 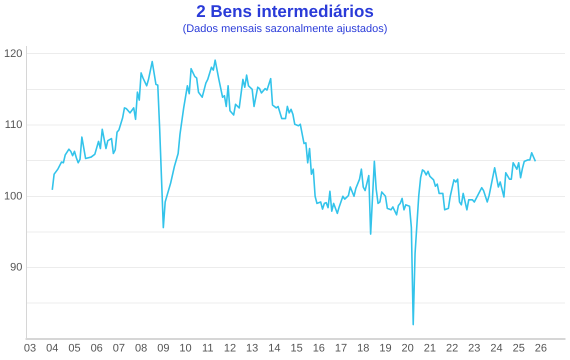 What do you see at coordinates (318, 348) in the screenshot?
I see `x-tick-label: 16` at bounding box center [318, 348].